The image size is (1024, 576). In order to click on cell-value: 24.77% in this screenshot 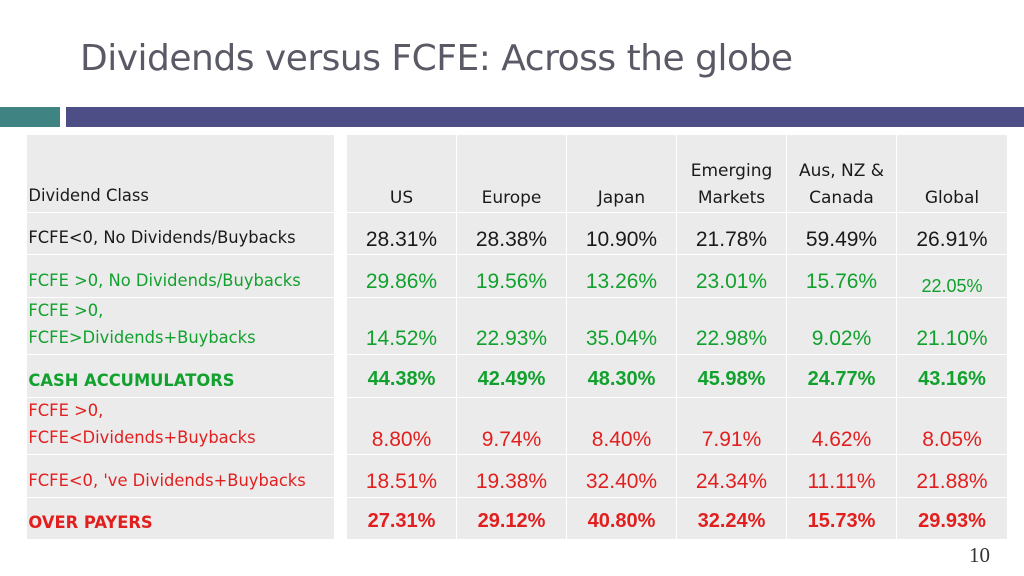, I will do `click(841, 376)`.